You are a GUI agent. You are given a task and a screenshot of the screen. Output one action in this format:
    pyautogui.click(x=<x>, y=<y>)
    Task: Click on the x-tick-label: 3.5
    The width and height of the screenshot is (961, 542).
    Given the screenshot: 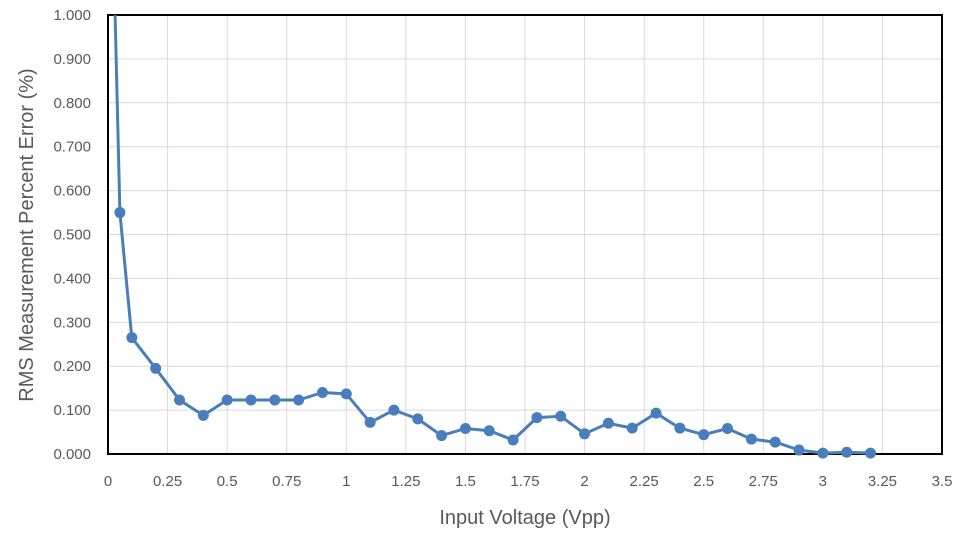 What is the action you would take?
    pyautogui.click(x=942, y=481)
    